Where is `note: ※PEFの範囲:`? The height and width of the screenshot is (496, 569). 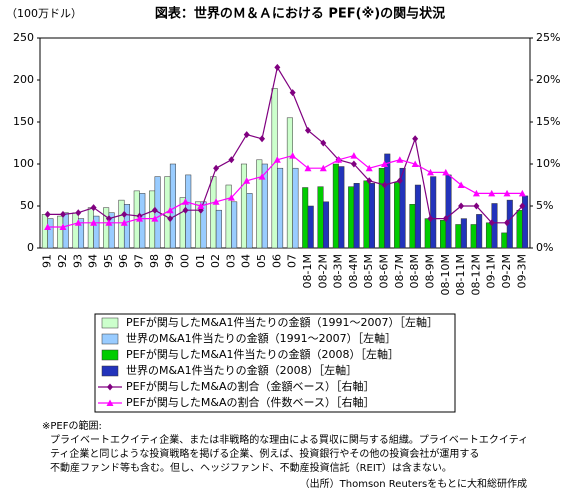 note: ※PEFの範囲: is located at coordinates (72, 425).